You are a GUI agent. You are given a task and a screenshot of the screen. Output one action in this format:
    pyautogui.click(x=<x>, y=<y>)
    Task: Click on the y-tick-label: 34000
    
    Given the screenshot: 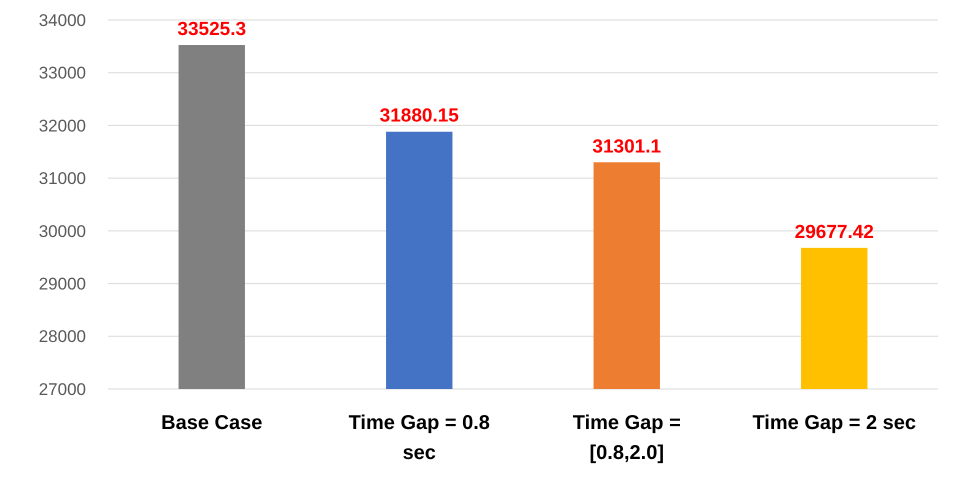 What is the action you would take?
    pyautogui.click(x=62, y=20)
    